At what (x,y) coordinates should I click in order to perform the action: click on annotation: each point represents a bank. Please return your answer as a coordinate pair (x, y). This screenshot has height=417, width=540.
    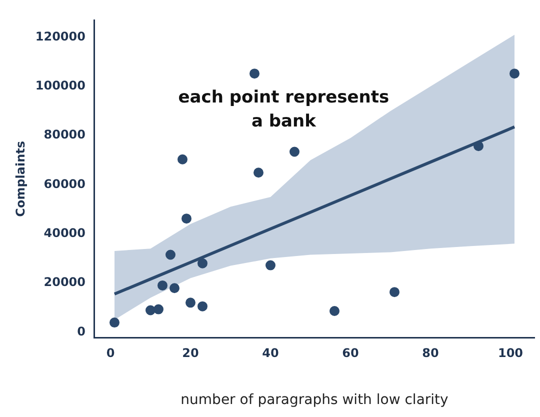
    Looking at the image, I should click on (284, 109).